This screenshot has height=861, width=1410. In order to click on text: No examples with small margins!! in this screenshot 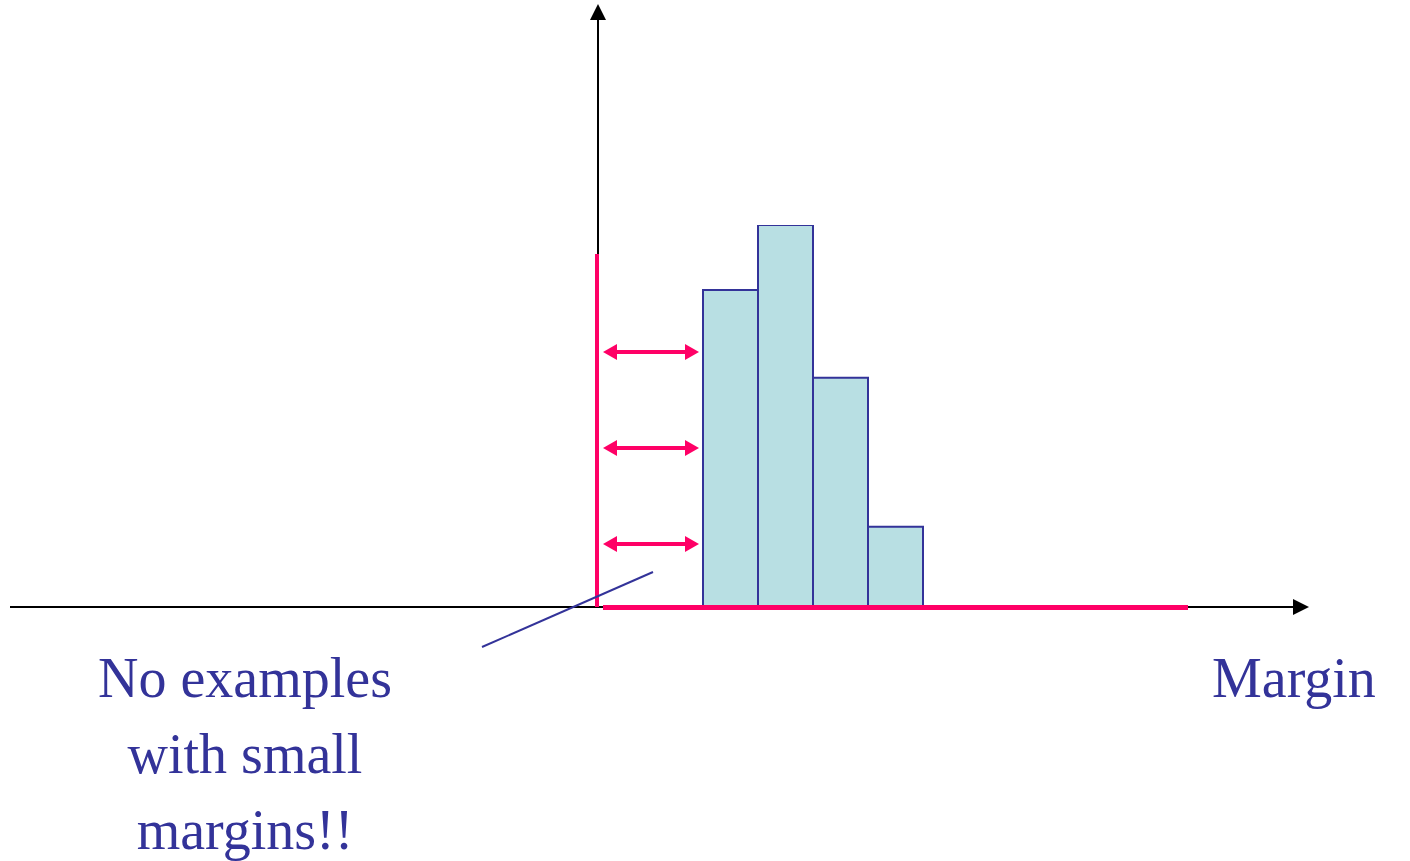, I will do `click(245, 753)`.